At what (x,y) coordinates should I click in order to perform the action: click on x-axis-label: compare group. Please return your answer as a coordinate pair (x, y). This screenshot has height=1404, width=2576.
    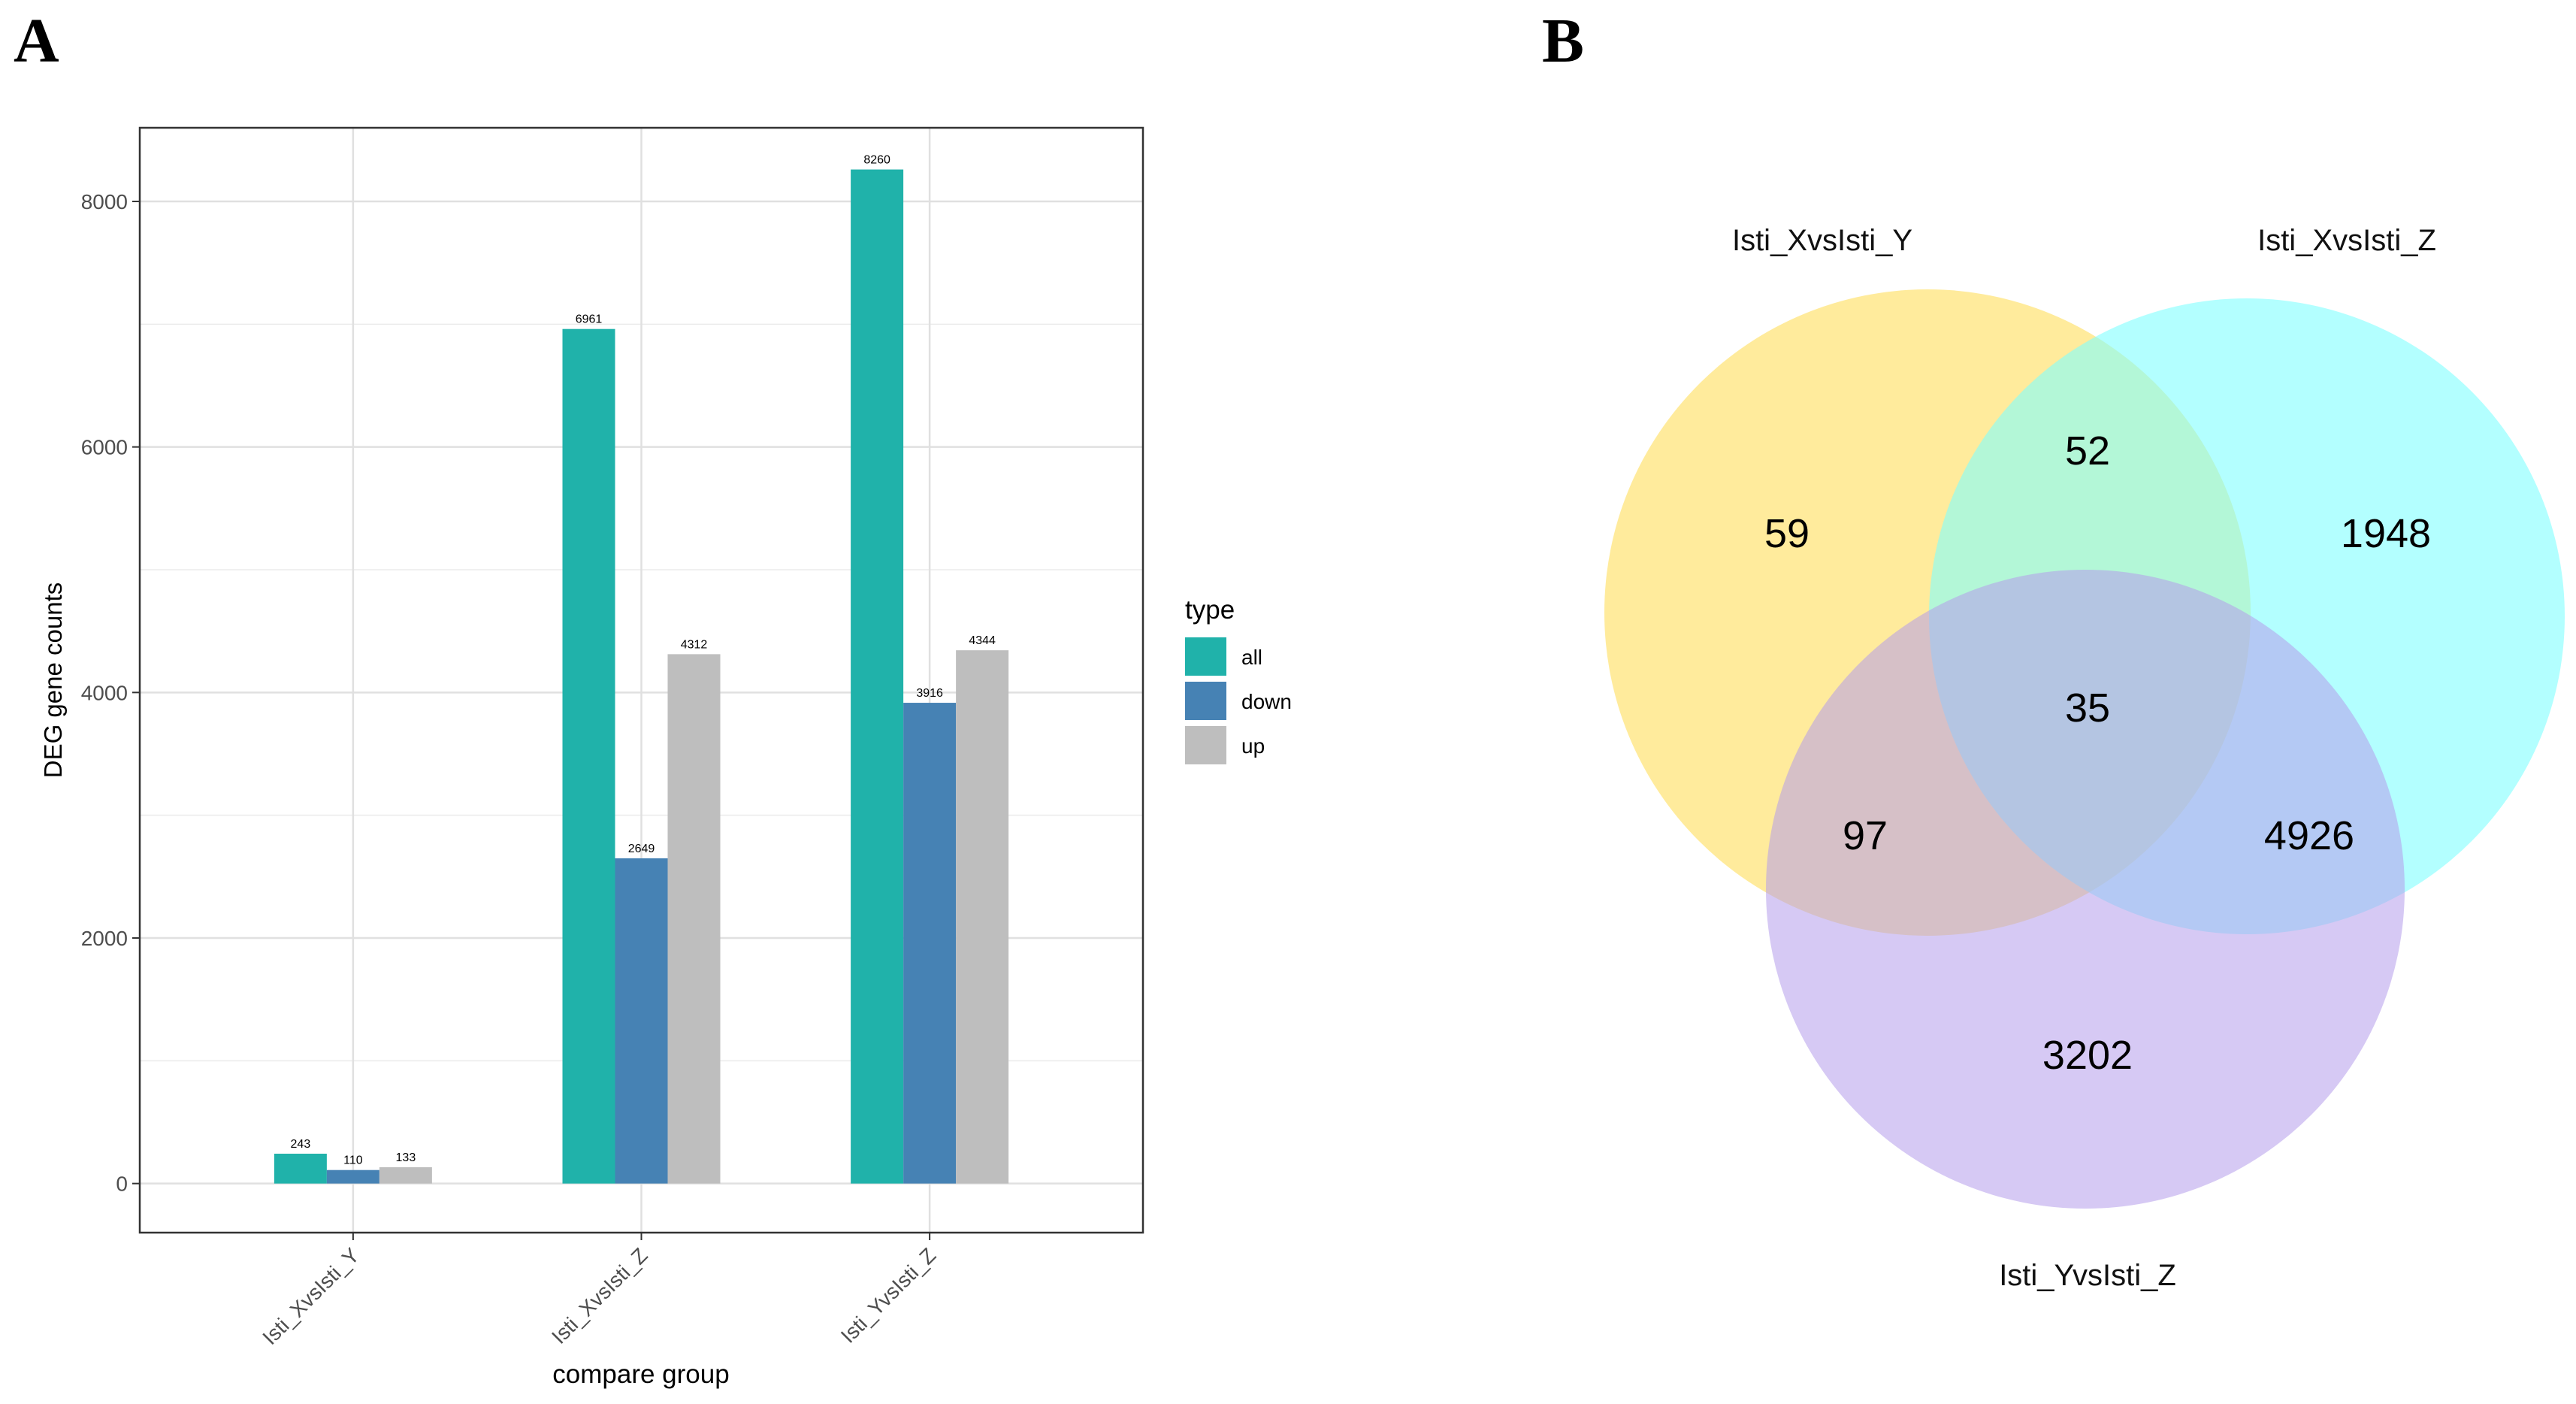
    Looking at the image, I should click on (641, 1375).